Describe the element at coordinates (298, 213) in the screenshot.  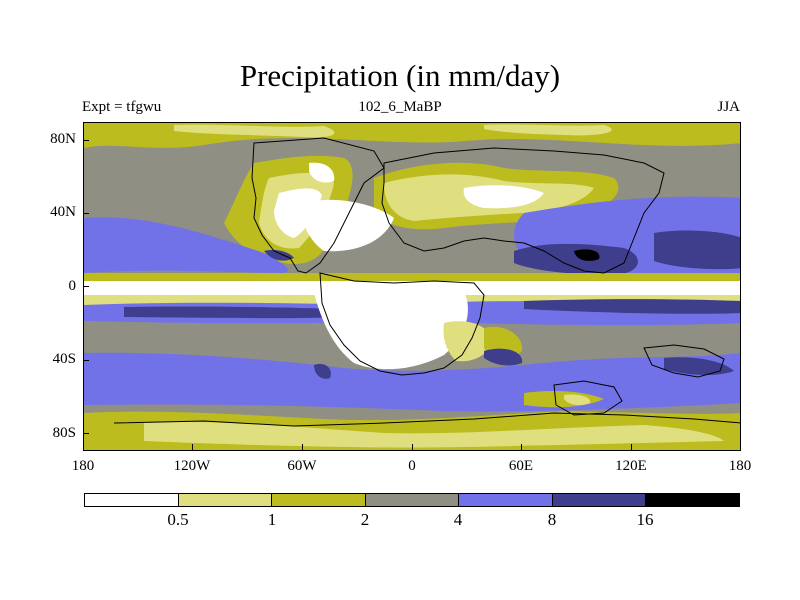
I see `na-white` at that location.